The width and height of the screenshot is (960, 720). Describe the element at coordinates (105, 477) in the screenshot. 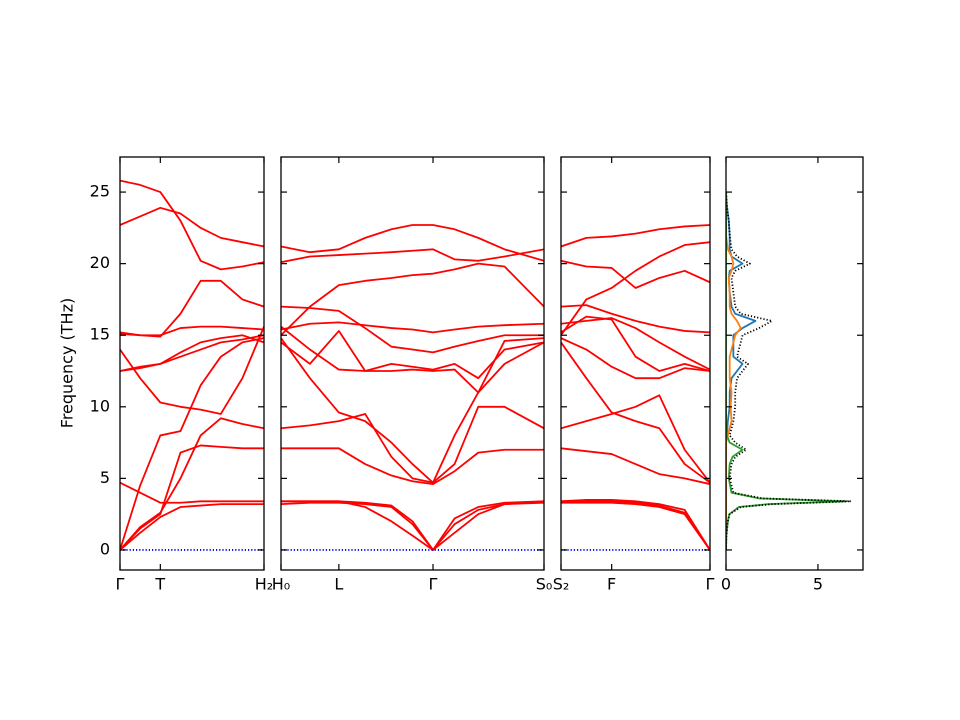

I see `y-tick-label: 5` at that location.